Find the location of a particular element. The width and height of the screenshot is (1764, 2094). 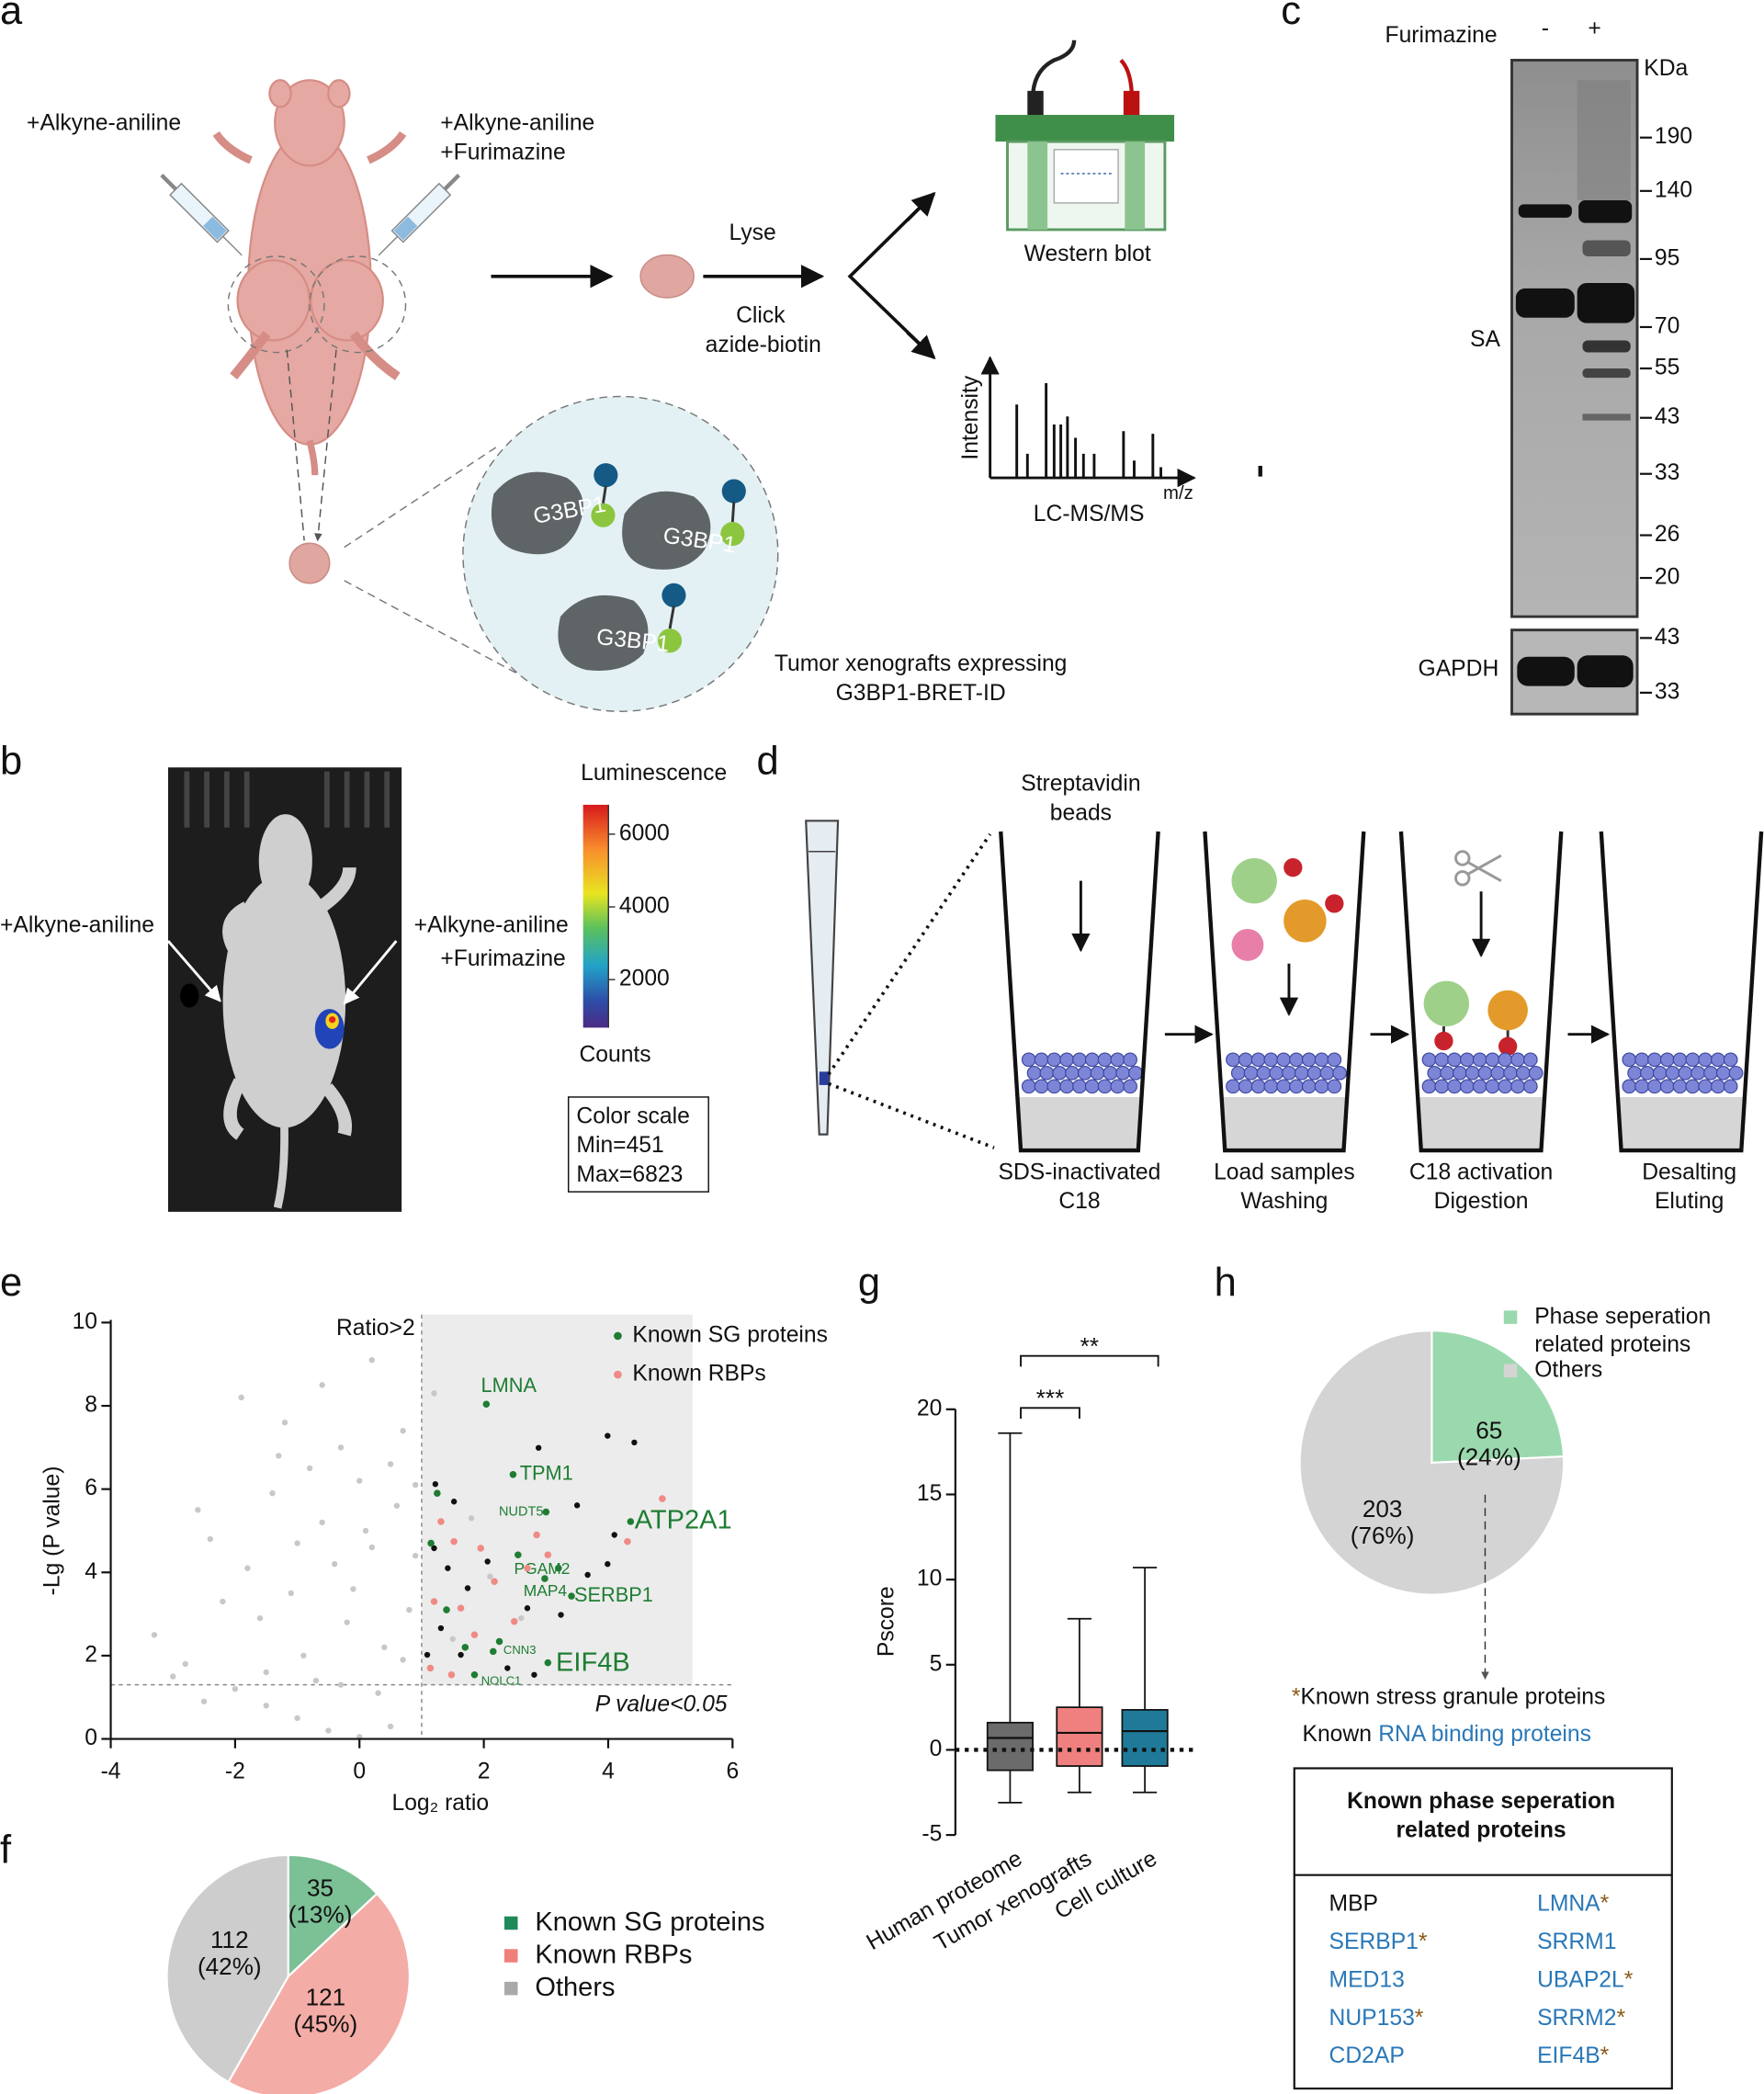

scale-text: Color scale is located at coordinates (632, 1116).